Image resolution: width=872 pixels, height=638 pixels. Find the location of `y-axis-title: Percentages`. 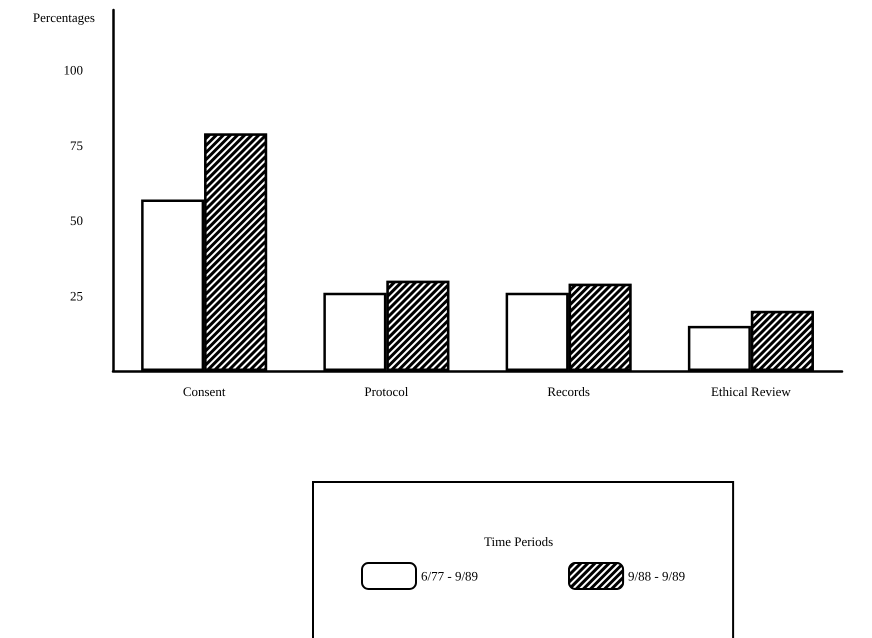

y-axis-title: Percentages is located at coordinates (63, 17).